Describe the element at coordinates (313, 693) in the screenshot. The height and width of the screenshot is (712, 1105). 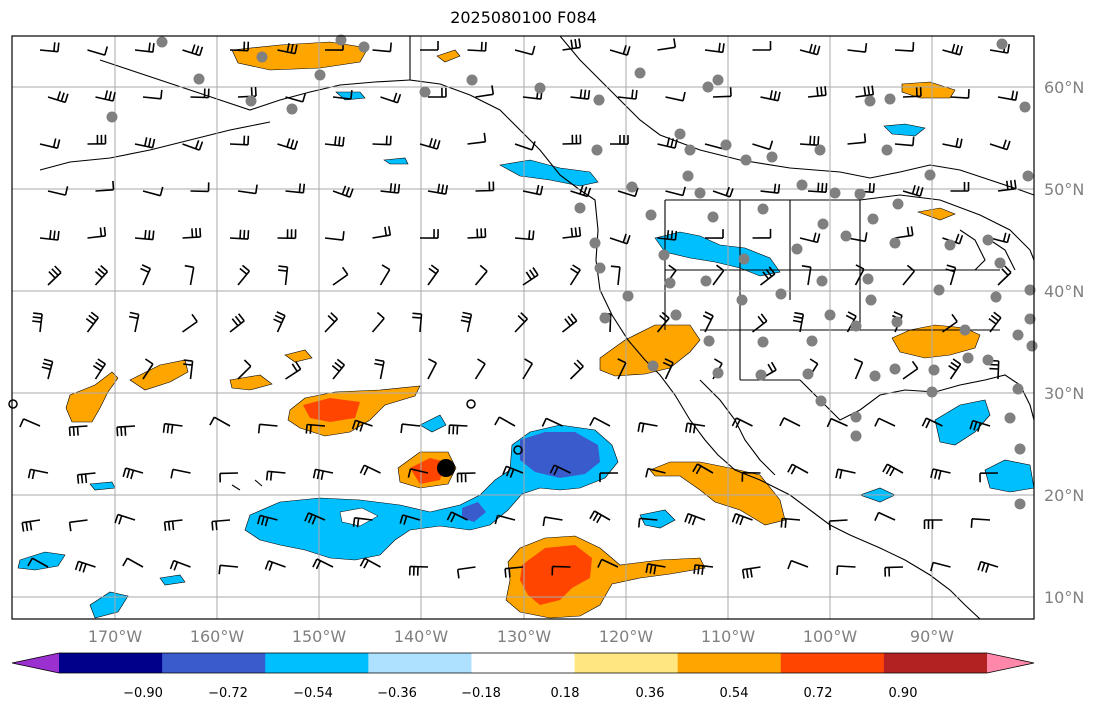
I see `colorbar-tick-label: −0.54` at that location.